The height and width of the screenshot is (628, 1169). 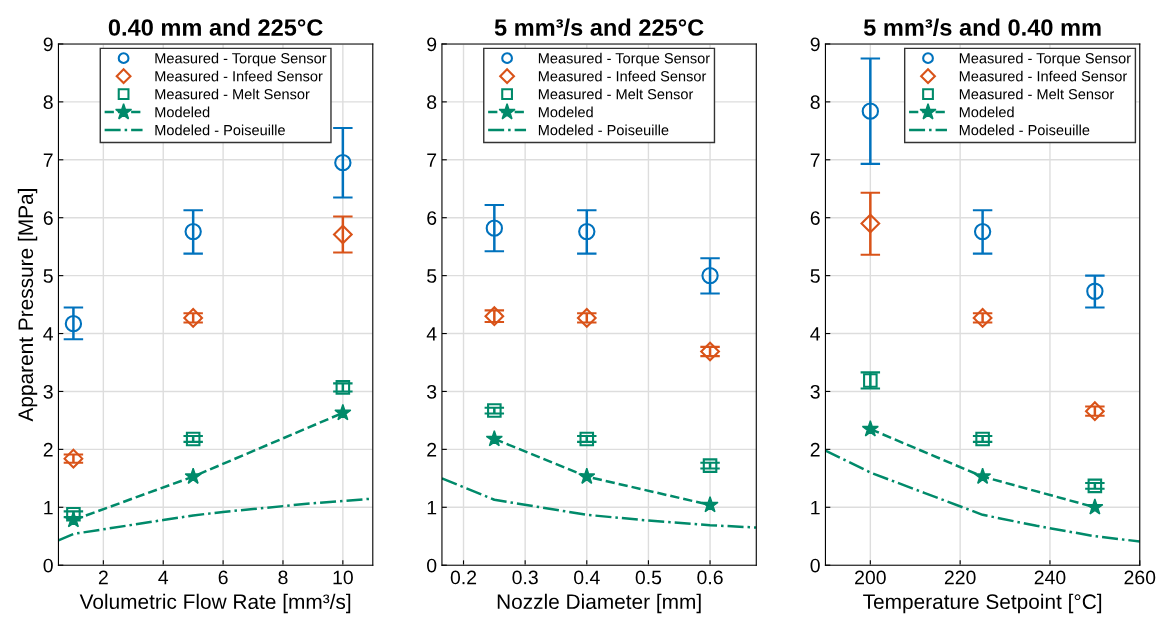 I want to click on x-tick-label: 260, so click(x=1140, y=577).